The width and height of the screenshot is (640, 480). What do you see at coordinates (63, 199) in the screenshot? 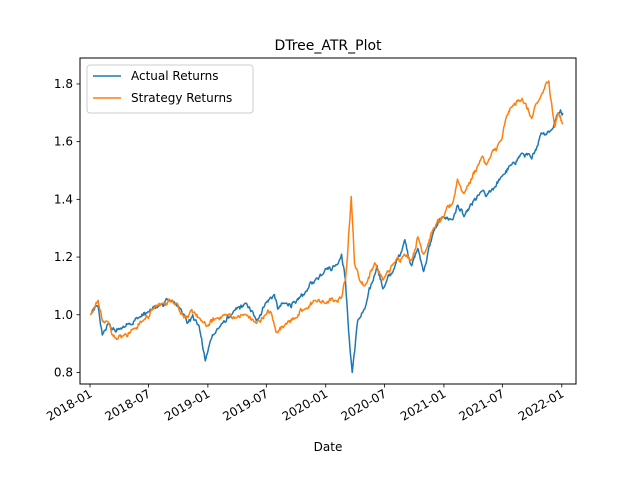
I see `y-tick-label: 1.4` at bounding box center [63, 199].